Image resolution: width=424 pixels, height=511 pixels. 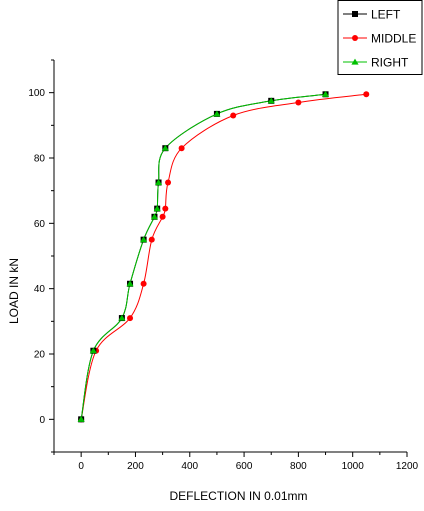 What do you see at coordinates (238, 496) in the screenshot?
I see `x-axis-title: DEFLECTION IN 0.01mm` at bounding box center [238, 496].